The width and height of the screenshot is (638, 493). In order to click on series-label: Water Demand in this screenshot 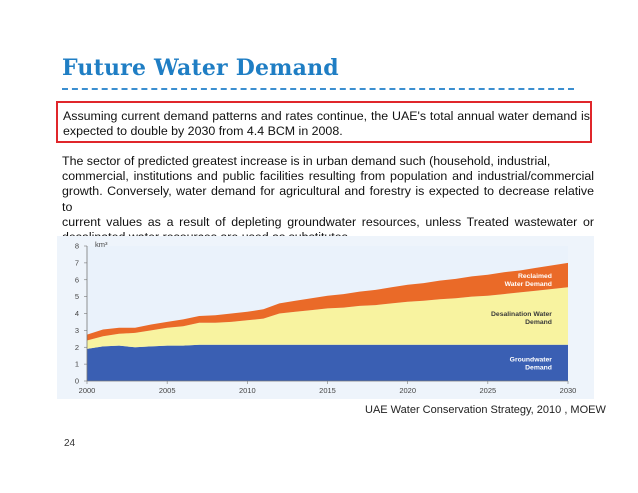, I will do `click(528, 284)`.